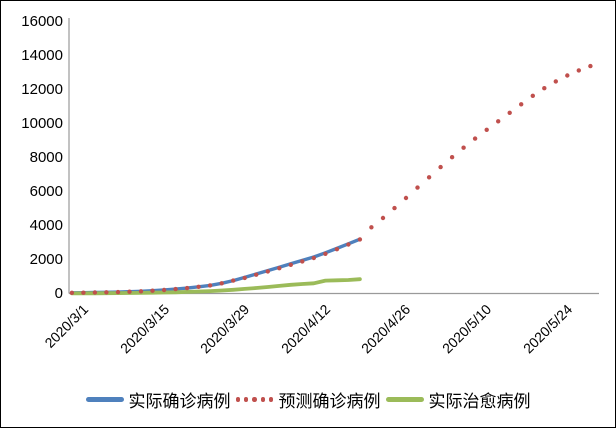  I want to click on legend-label-actual-confirmed: 实际确诊病例, so click(179, 401).